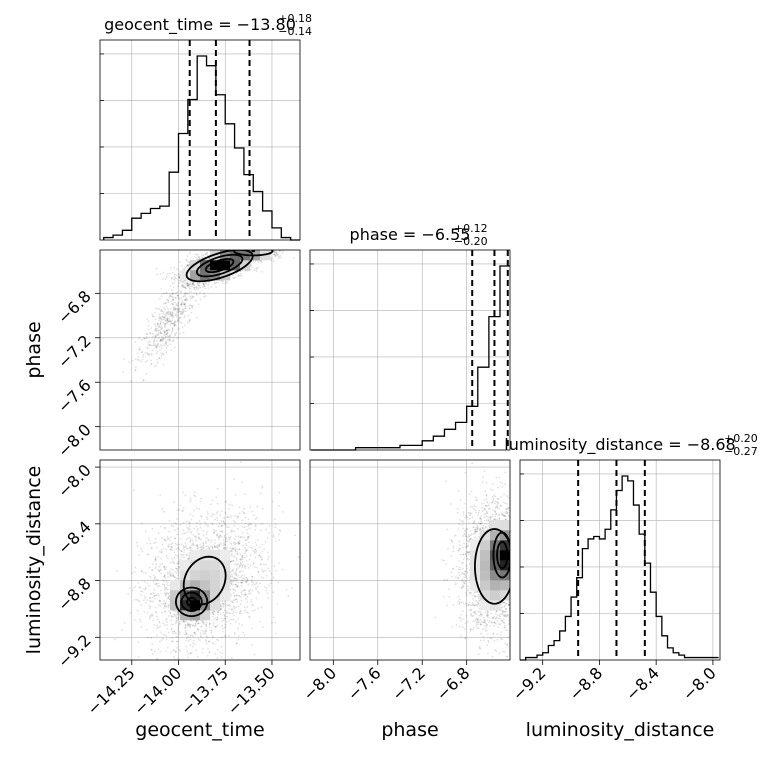 The height and width of the screenshot is (760, 760). Describe the element at coordinates (263, 627) in the screenshot. I see `scatter-geocent_time-vs-luminosity_distance-point-1979` at that location.